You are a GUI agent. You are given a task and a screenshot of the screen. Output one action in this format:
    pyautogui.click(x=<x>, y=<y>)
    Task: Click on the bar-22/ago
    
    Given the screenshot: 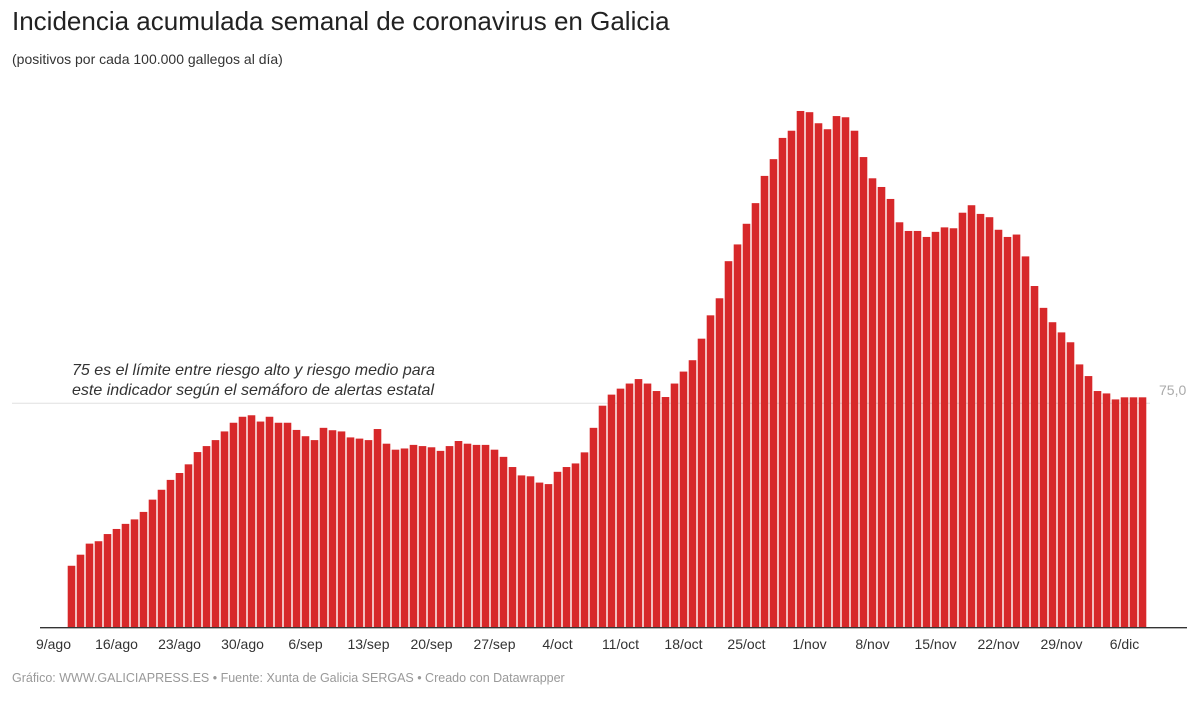 What is the action you would take?
    pyautogui.click(x=170, y=553)
    